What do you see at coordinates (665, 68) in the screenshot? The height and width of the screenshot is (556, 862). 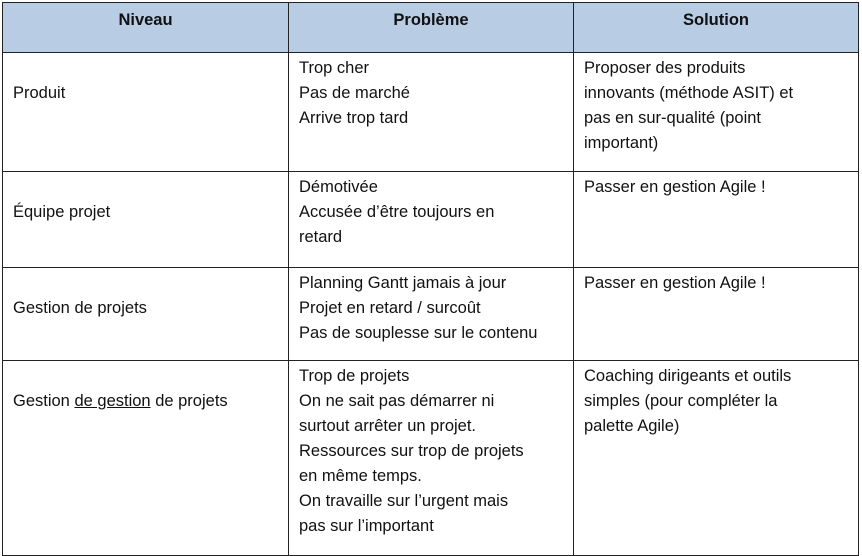 I see `solution-line: Proposer des produits` at bounding box center [665, 68].